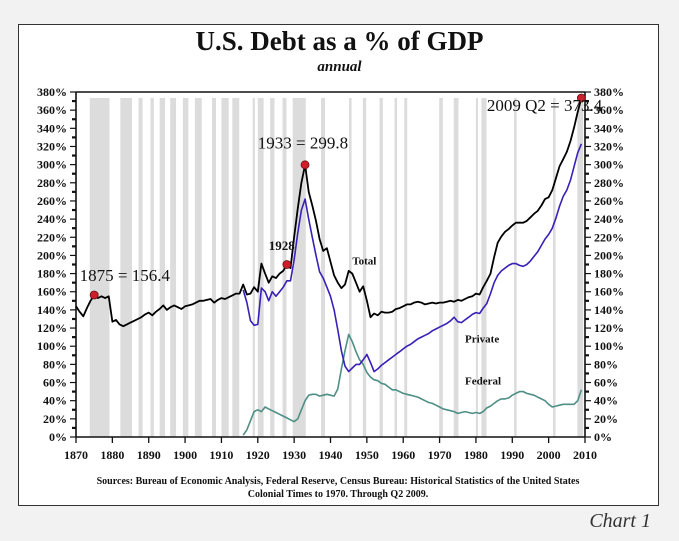  Describe the element at coordinates (52, 128) in the screenshot. I see `y-tick-label-left: 340%` at that location.